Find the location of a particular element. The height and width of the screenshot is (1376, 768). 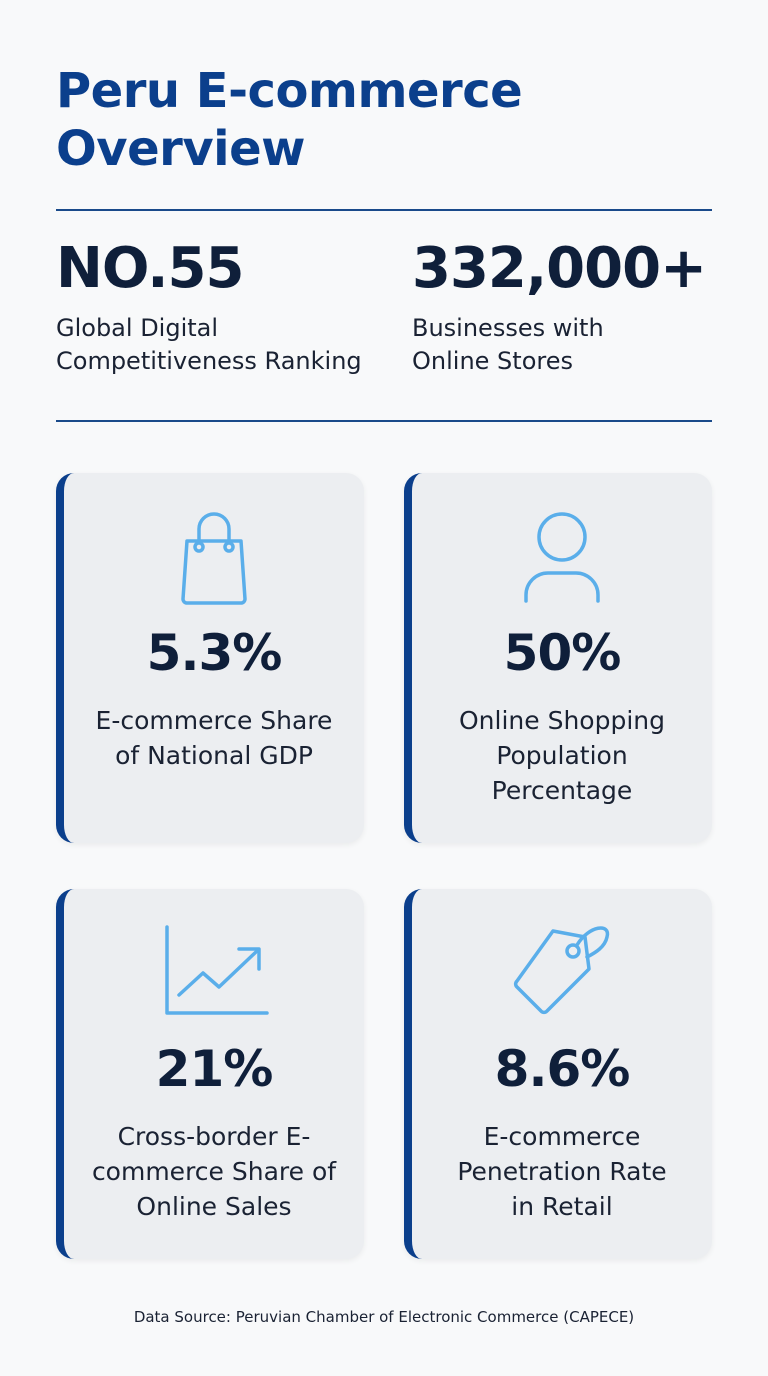

stat-label: Businesses with Online Stores is located at coordinates (508, 344).